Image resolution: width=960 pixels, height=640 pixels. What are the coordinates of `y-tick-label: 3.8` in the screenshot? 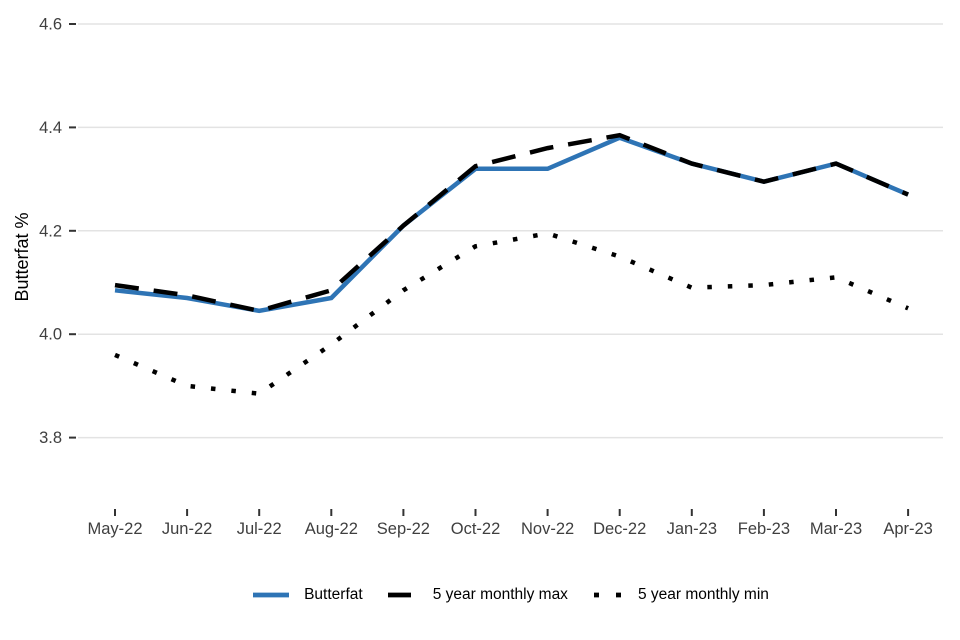 It's located at (50, 438).